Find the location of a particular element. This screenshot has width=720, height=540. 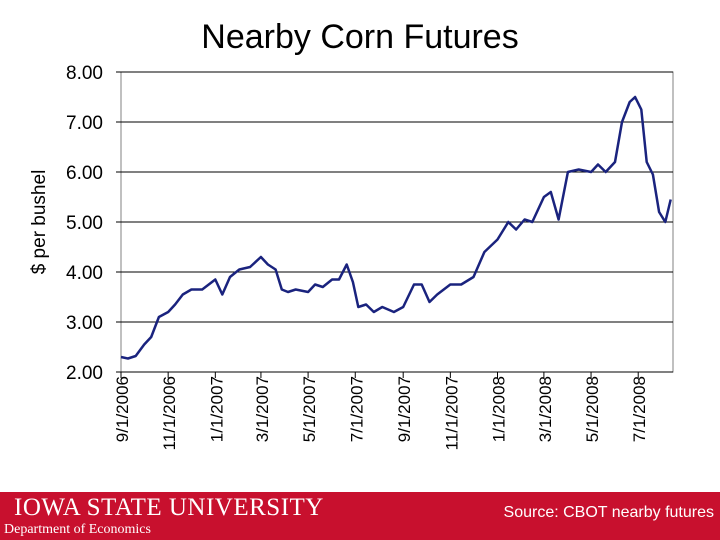

x-tick-label: 11/1/2006 is located at coordinates (169, 413).